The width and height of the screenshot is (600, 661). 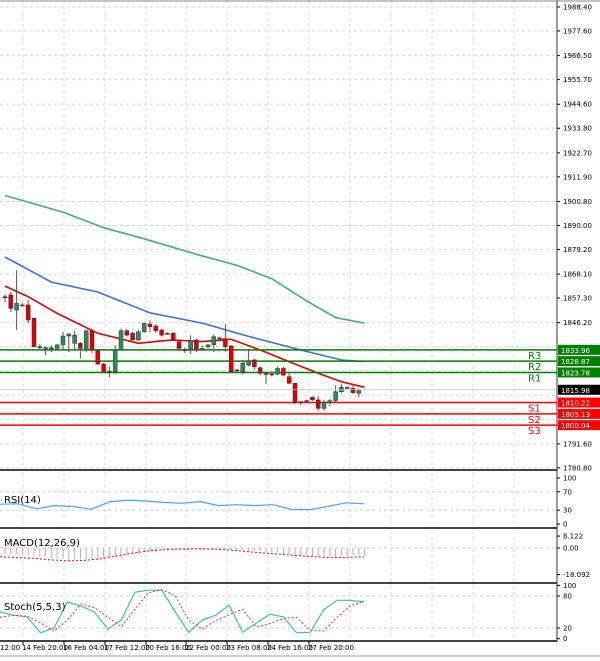 What do you see at coordinates (565, 639) in the screenshot?
I see `stoch-tick-label: 0` at bounding box center [565, 639].